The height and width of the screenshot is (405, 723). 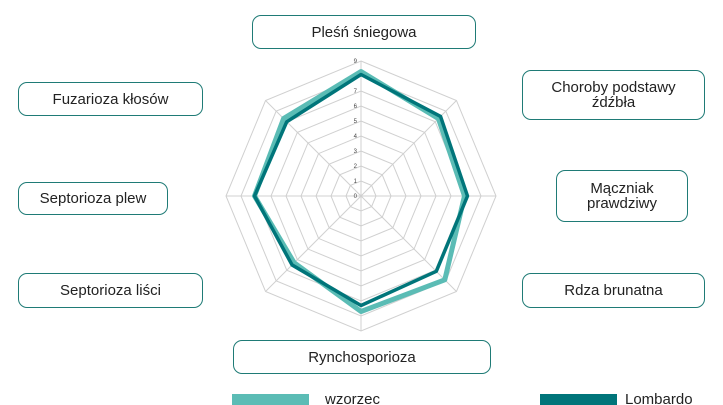 I want to click on r-tick-label: 6, so click(x=356, y=107).